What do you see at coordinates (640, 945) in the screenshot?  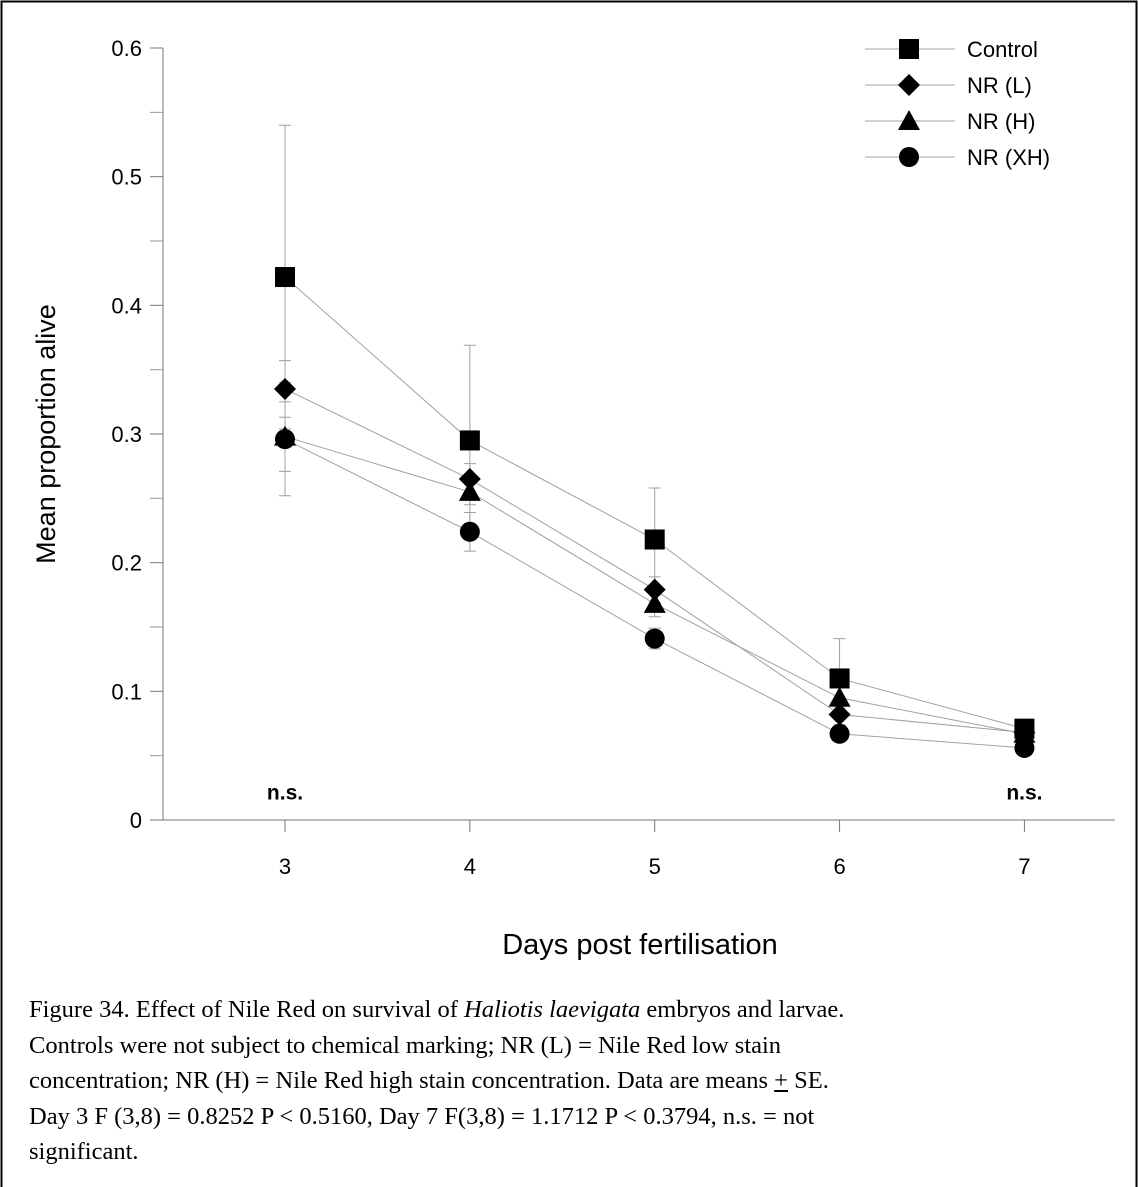 I see `x-axis-label: Days post fertilisation` at bounding box center [640, 945].